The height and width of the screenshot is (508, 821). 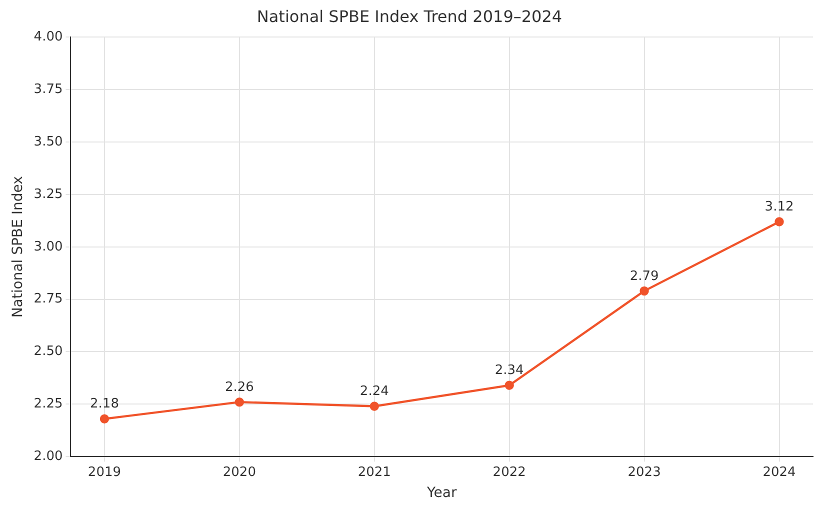 I want to click on x-tick-label: 2021, so click(x=374, y=472).